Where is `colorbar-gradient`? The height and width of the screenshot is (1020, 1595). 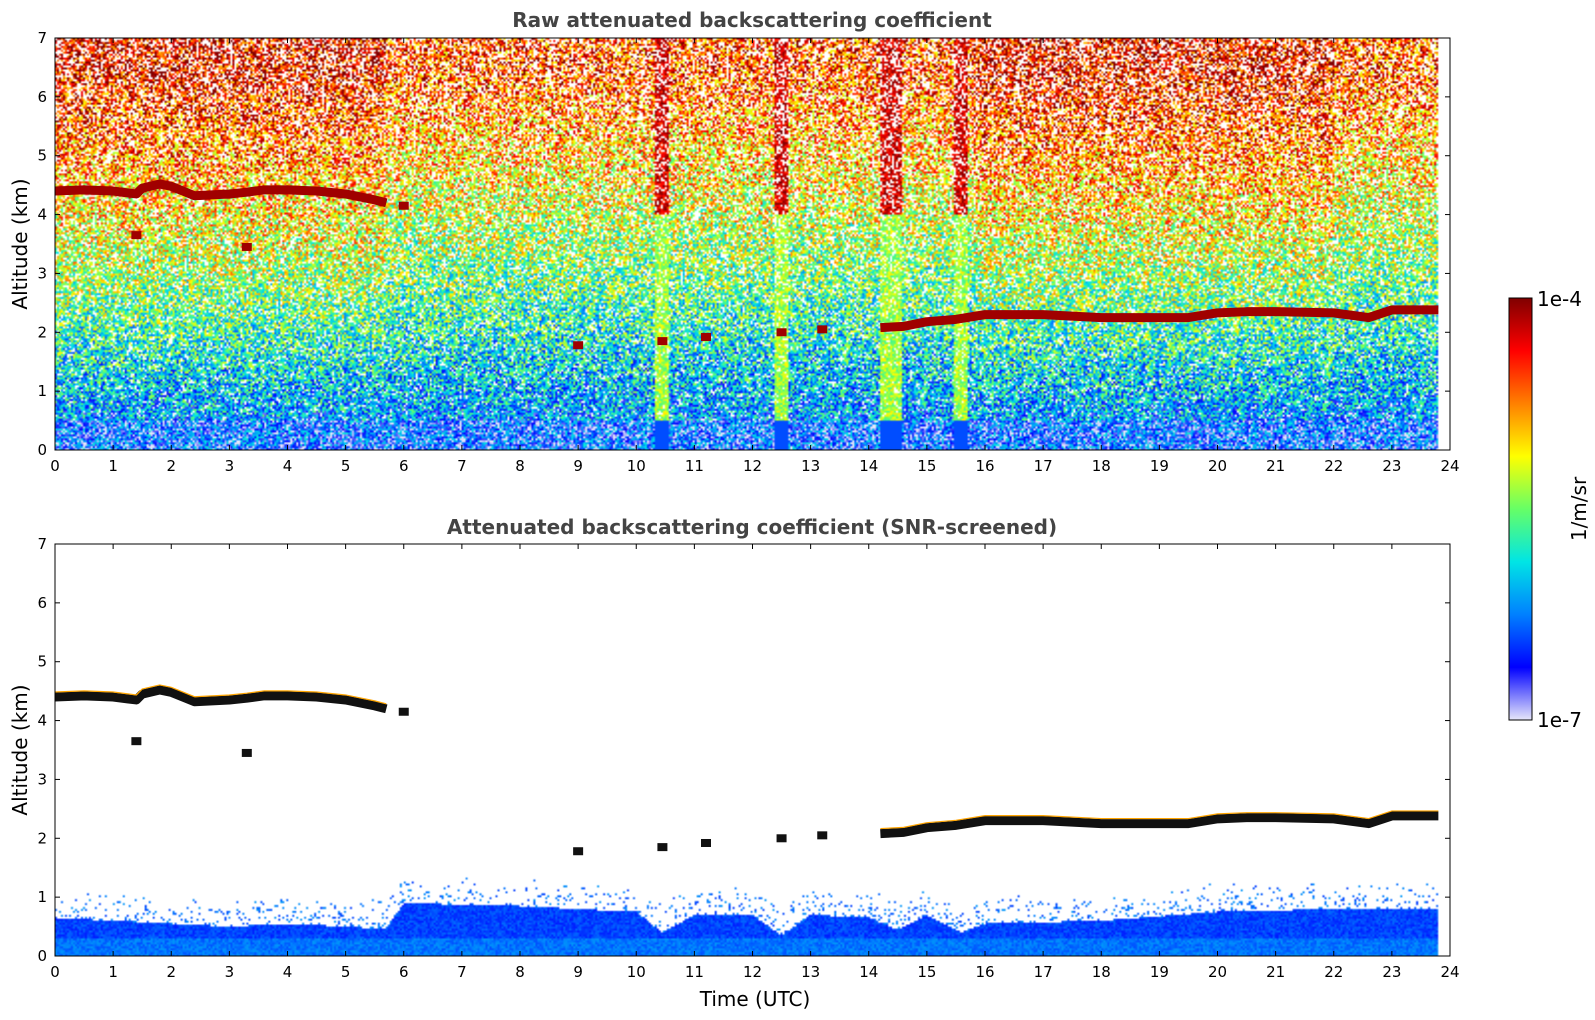
colorbar-gradient is located at coordinates (1520, 509).